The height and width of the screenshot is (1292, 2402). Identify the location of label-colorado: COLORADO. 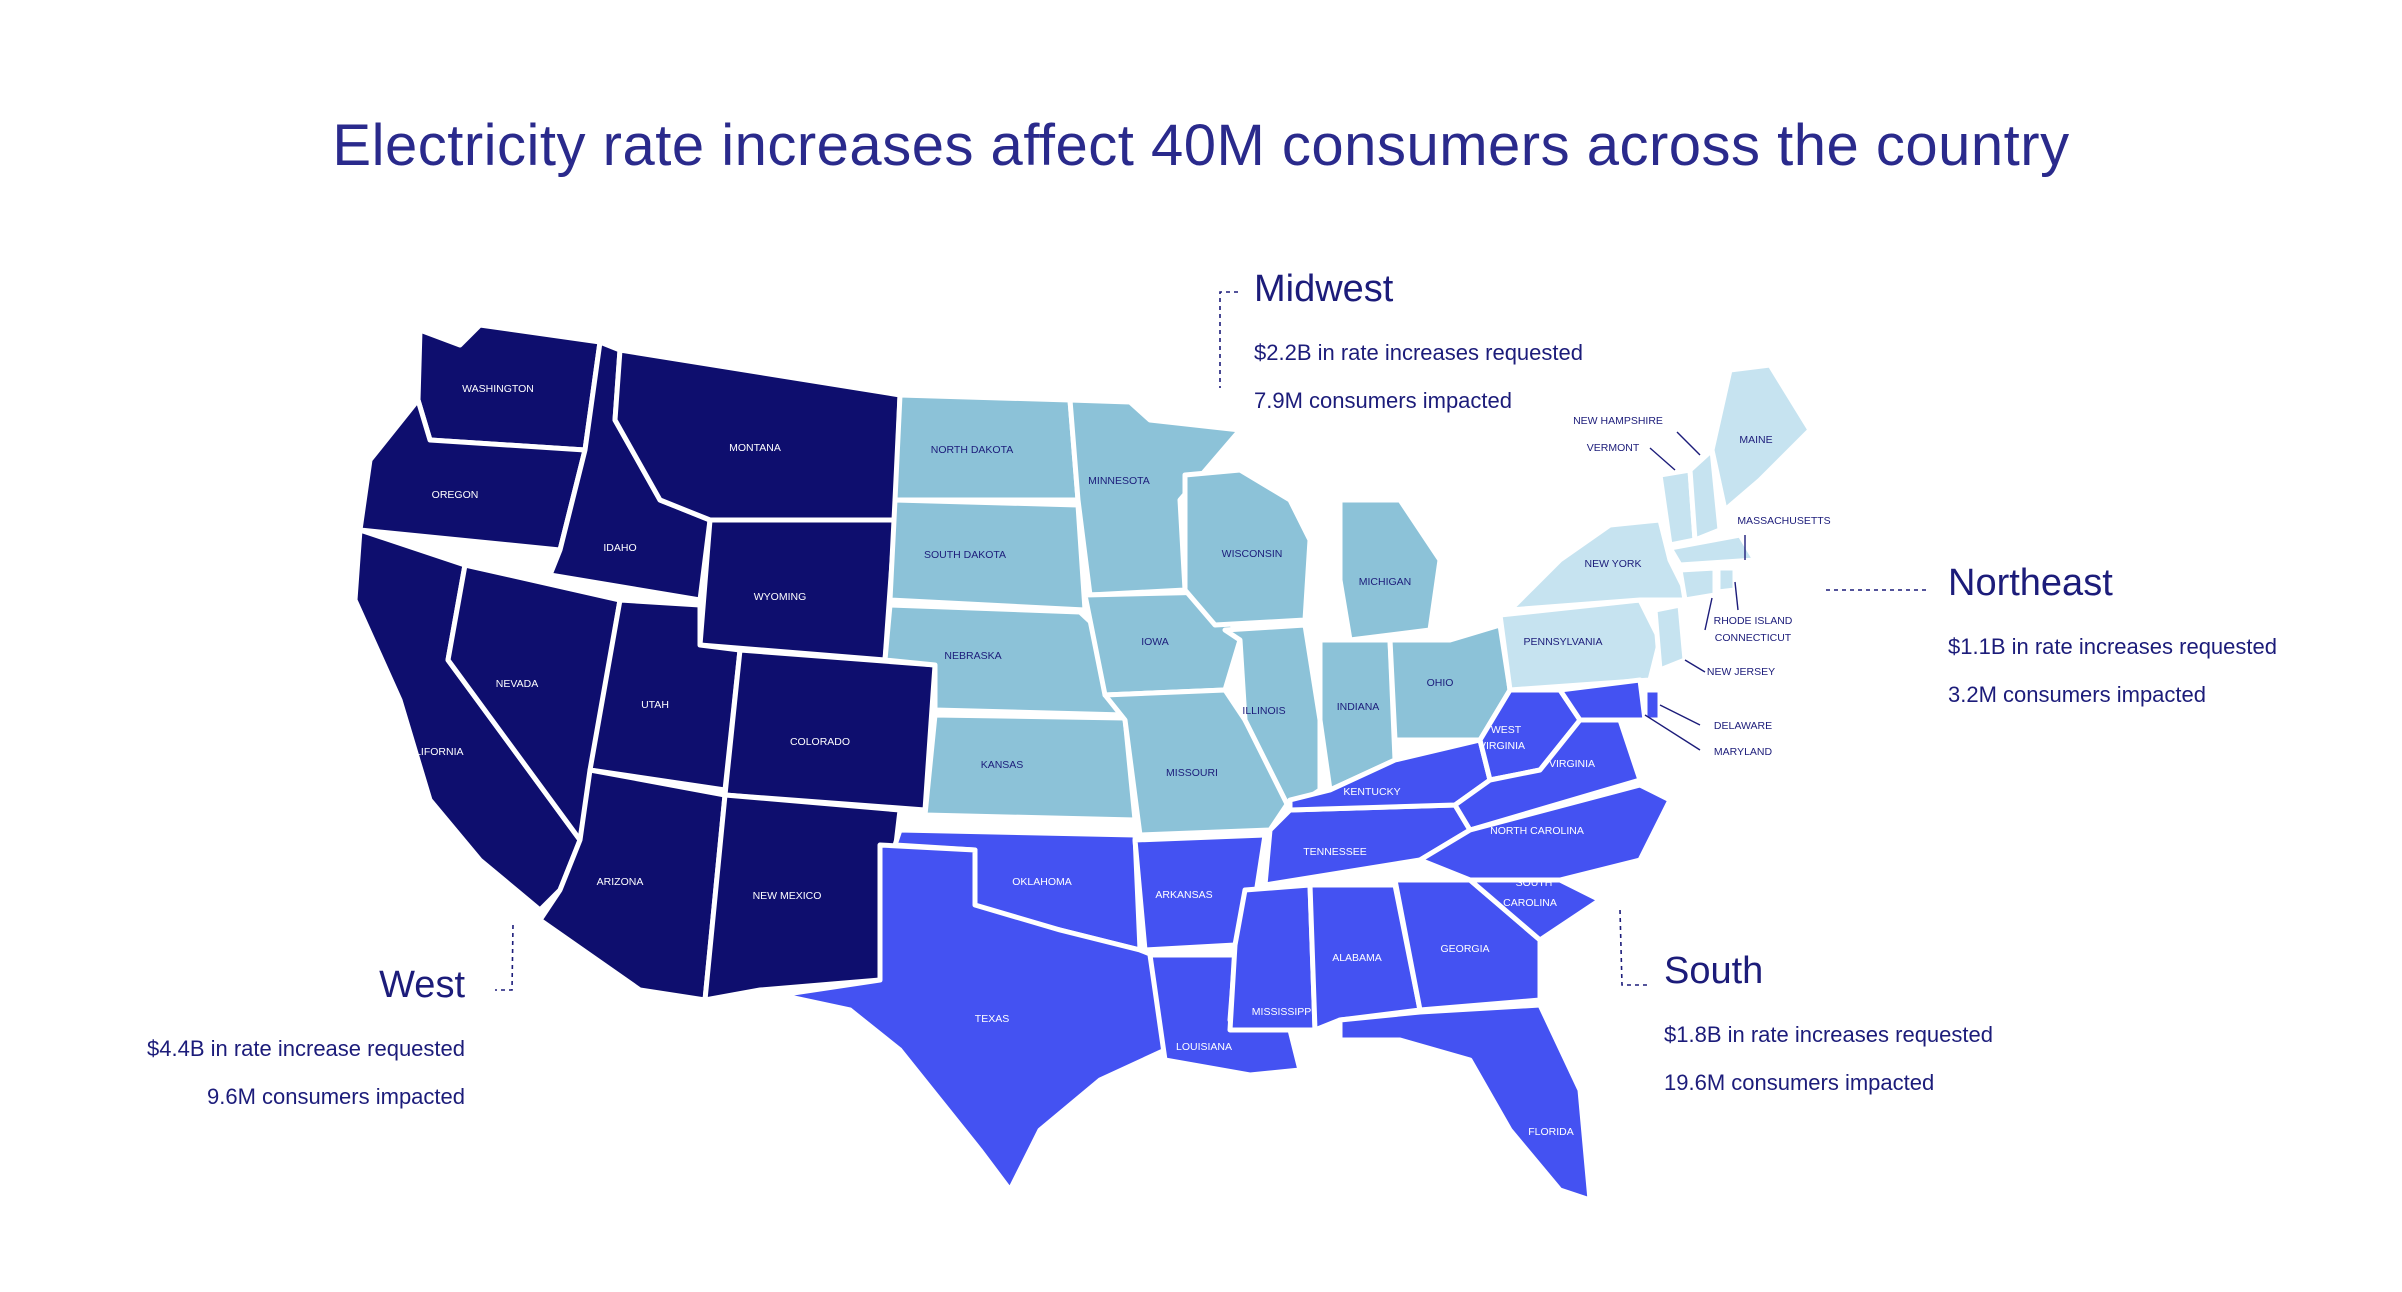
(820, 742).